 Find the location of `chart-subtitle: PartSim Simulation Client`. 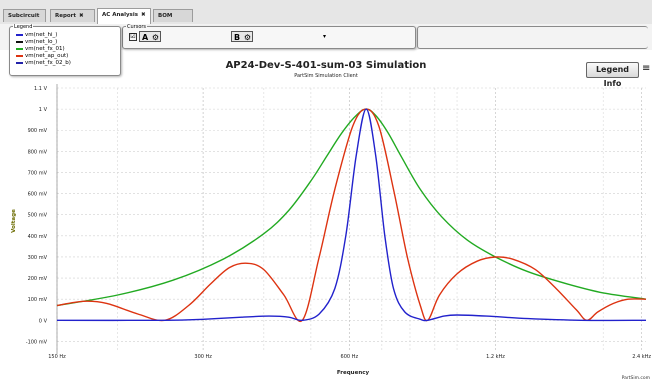

chart-subtitle: PartSim Simulation Client is located at coordinates (326, 76).